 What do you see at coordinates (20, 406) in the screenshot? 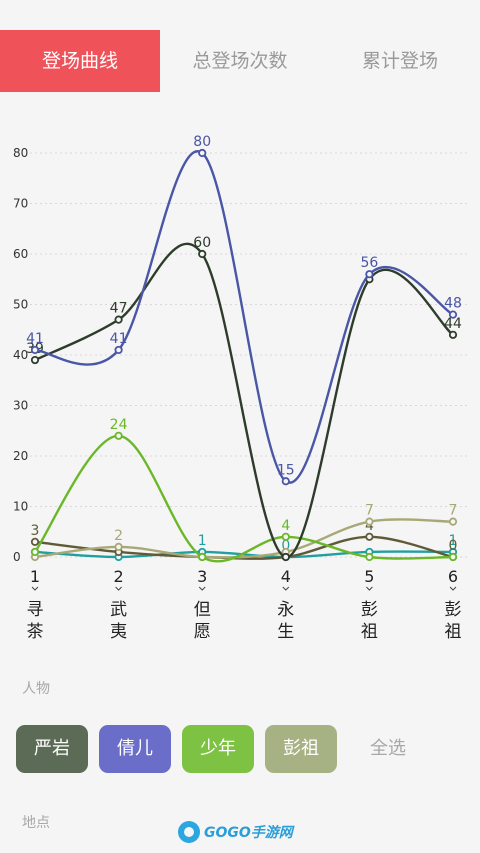
I see `y-tick-label: 30` at bounding box center [20, 406].